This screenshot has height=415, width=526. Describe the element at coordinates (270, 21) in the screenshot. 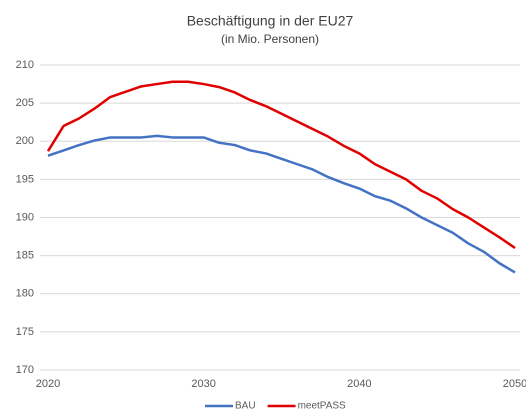

I see `chart-title: Beschäftigung in der EU27` at that location.